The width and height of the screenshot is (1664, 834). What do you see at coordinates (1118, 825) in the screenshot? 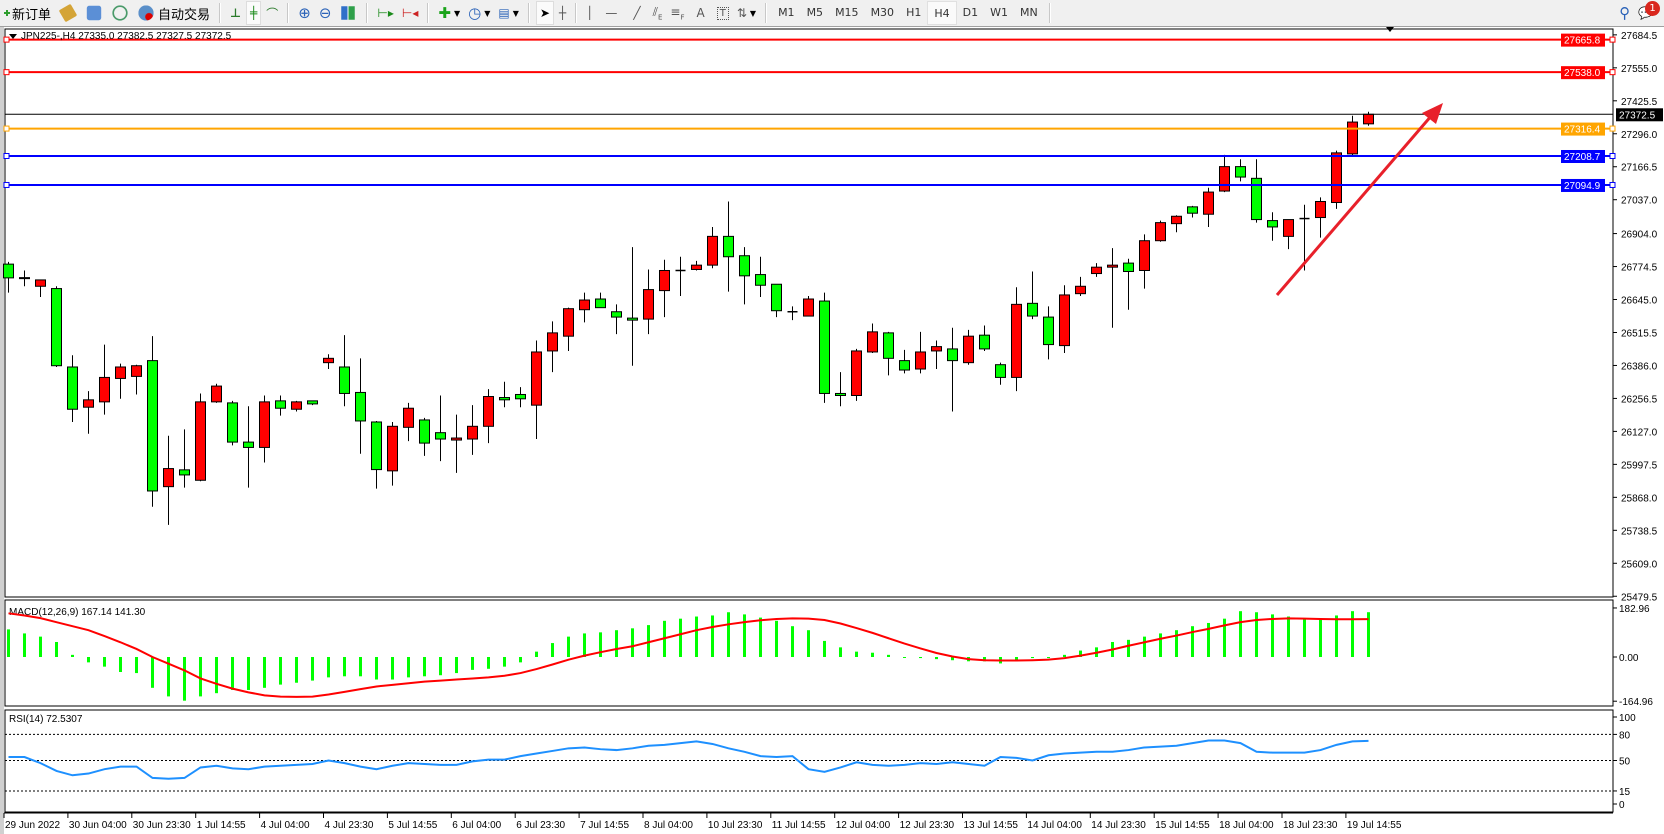
I see `time-tick-label: 14 Jul 23:30` at bounding box center [1118, 825].